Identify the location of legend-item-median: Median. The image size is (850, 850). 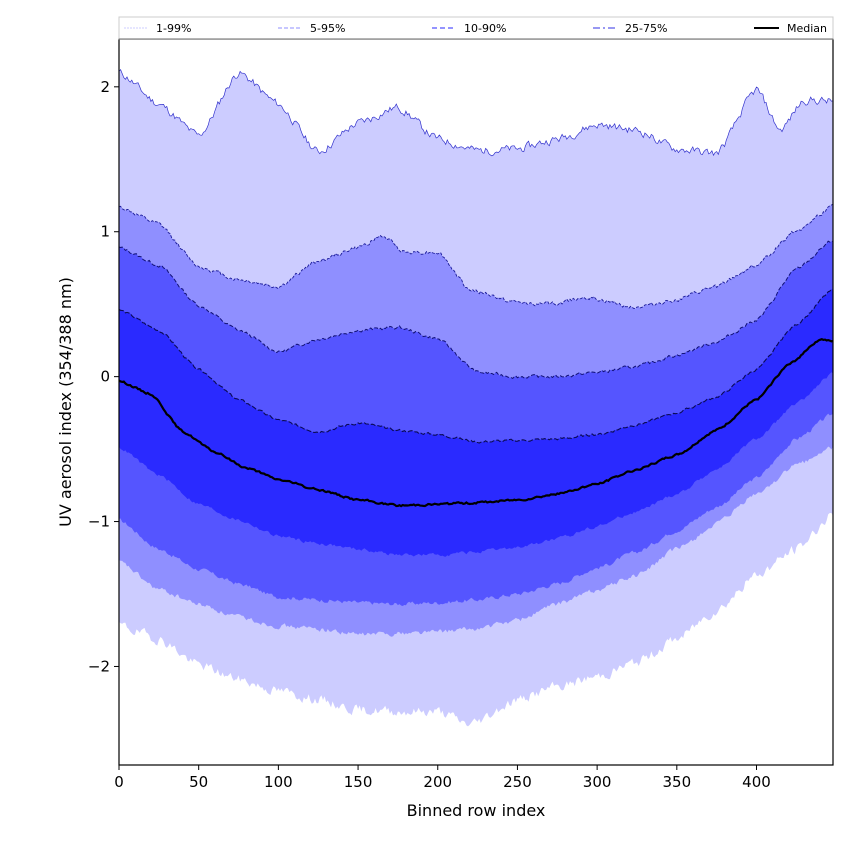
(790, 28).